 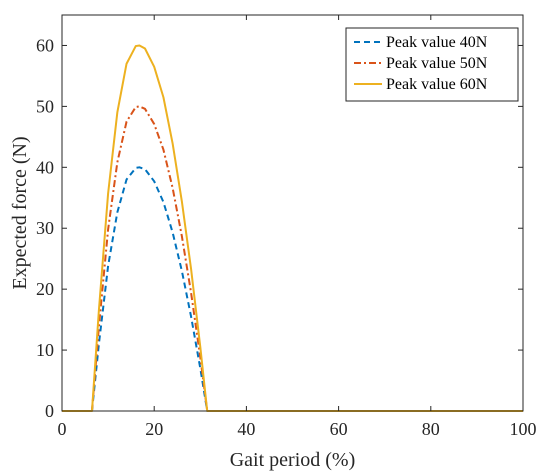 I want to click on y-tick-label: 0, so click(x=49, y=411).